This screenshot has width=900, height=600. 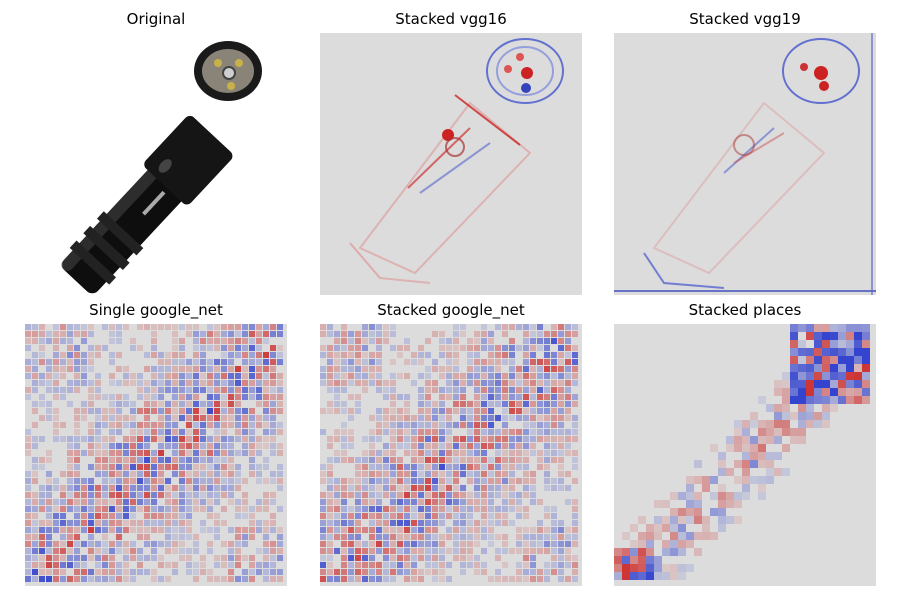 I want to click on panel-title-stacked-google-net: Stacked google_net, so click(x=451, y=310).